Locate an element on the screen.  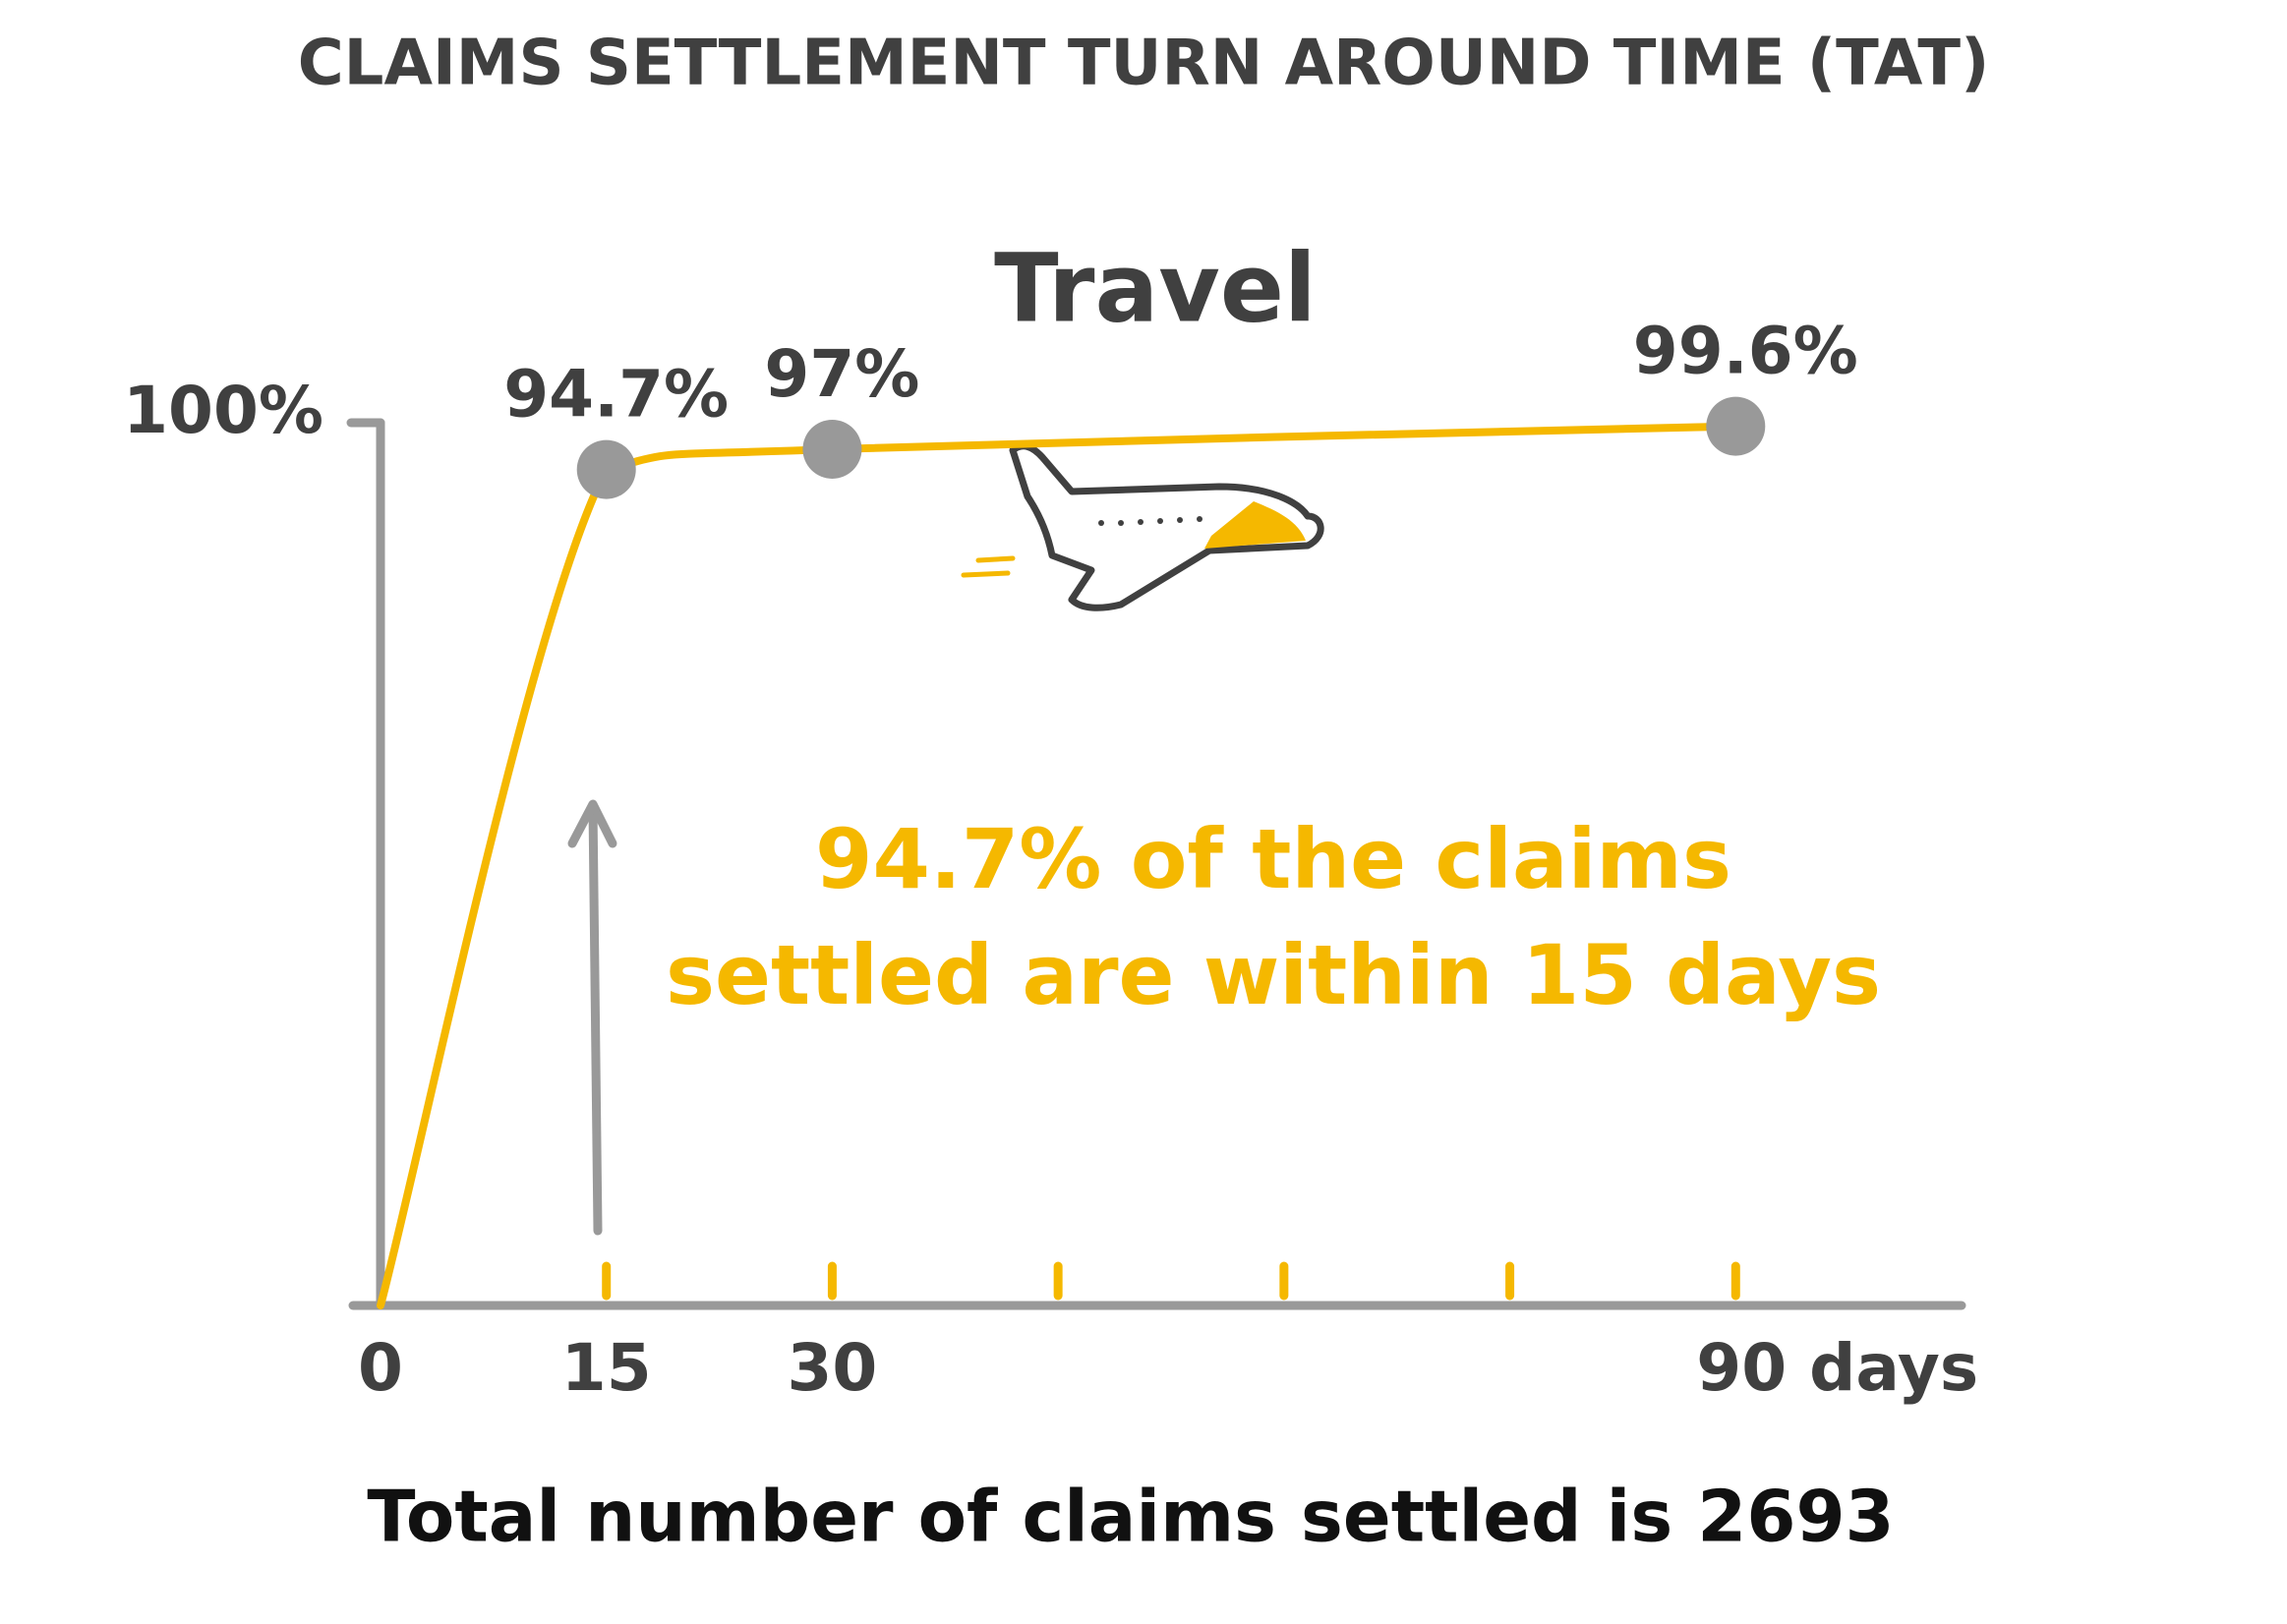
value-label: 94.7% is located at coordinates (616, 395).